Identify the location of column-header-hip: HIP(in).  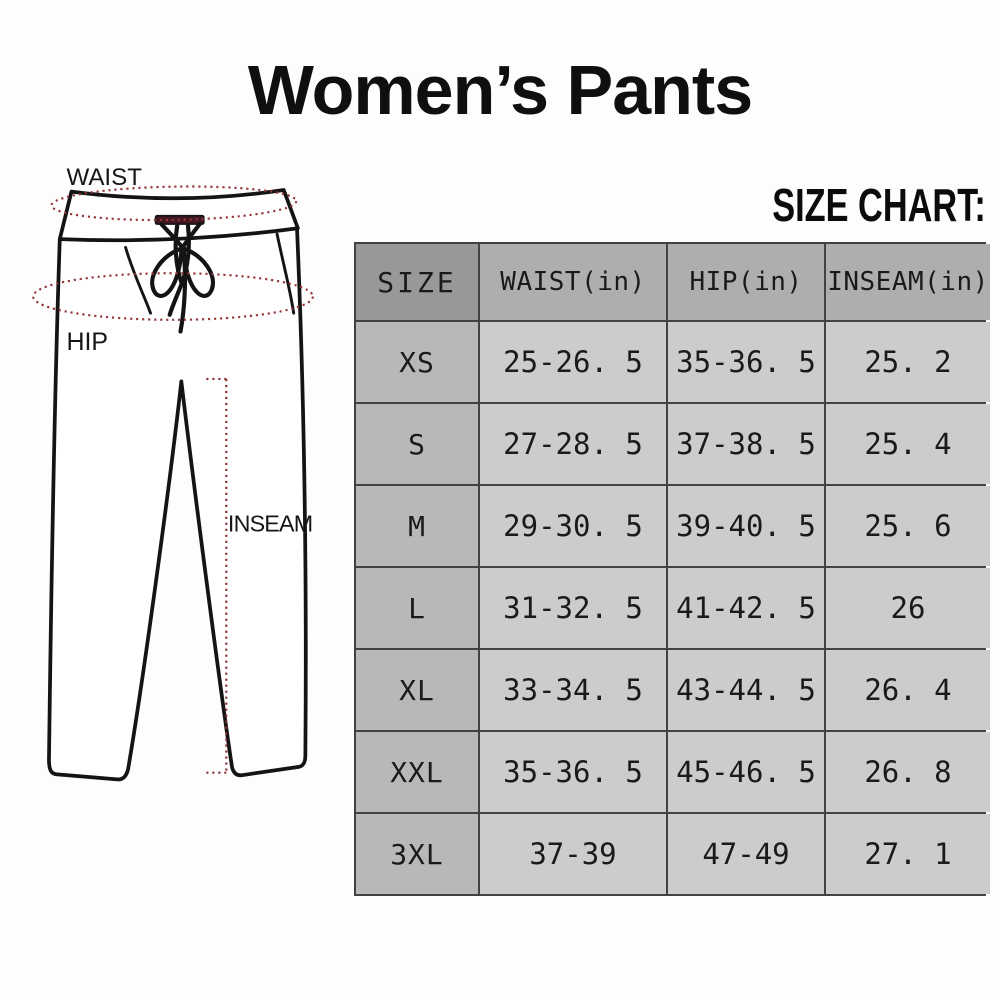
(746, 282).